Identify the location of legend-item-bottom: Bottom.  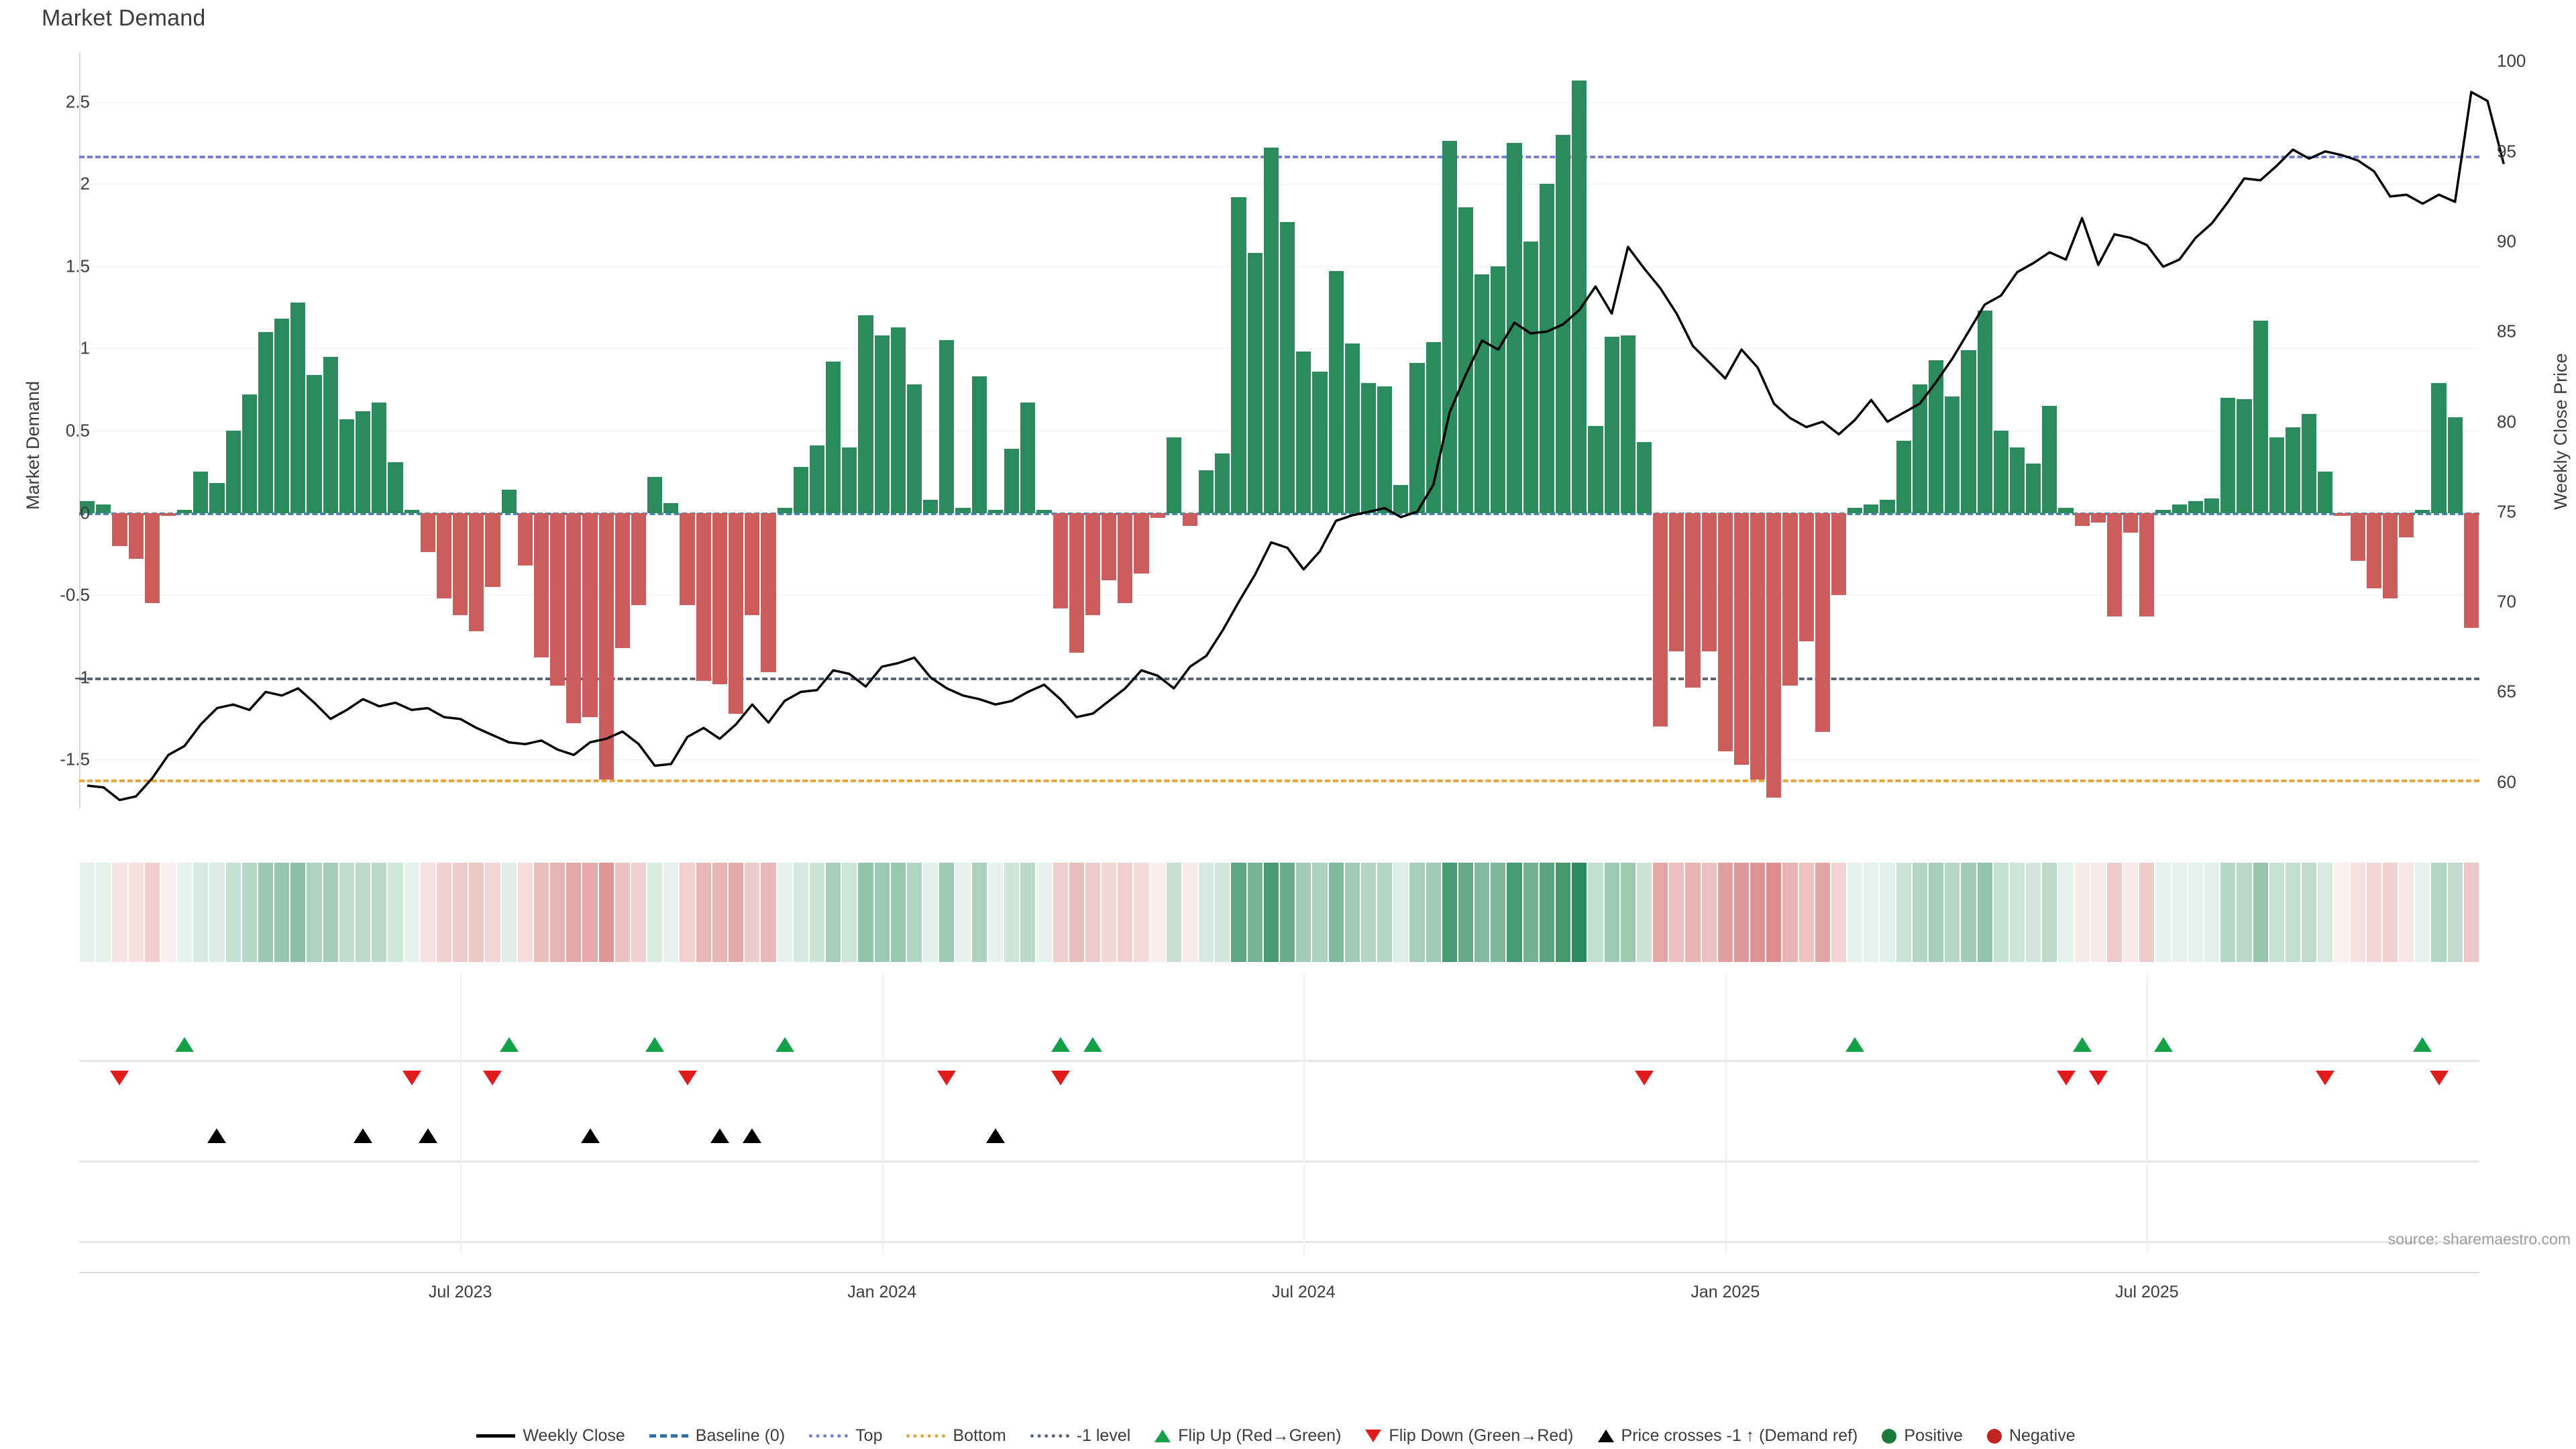
(956, 1436).